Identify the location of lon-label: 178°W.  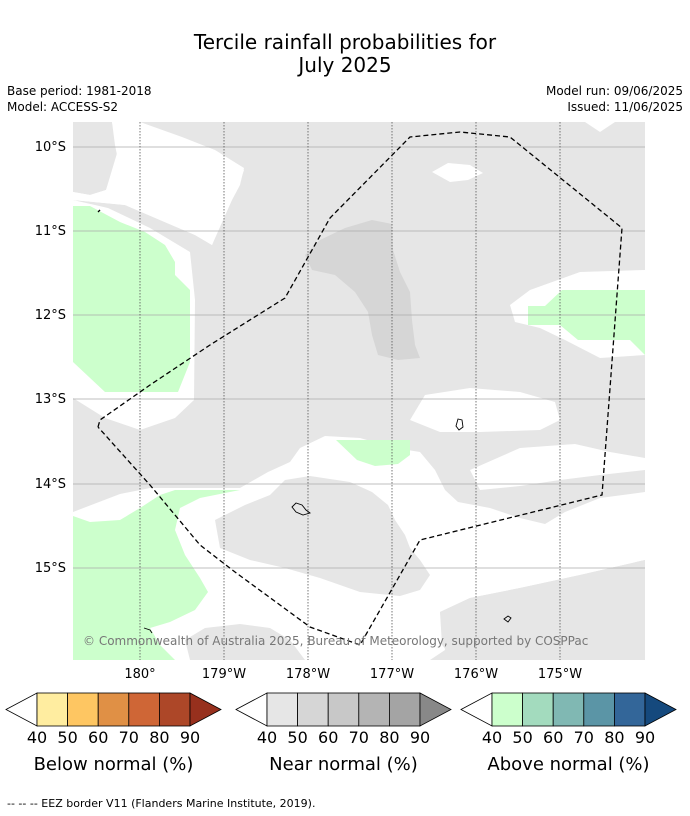
(308, 674).